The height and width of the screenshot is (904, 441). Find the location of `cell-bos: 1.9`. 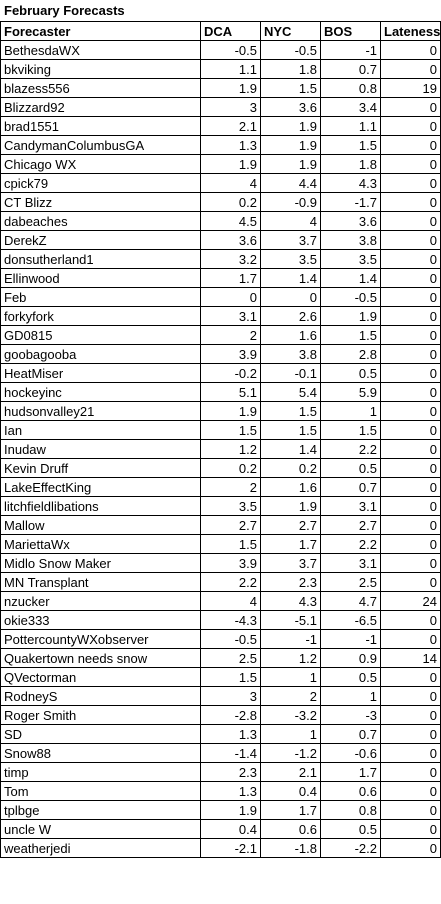

cell-bos: 1.9 is located at coordinates (350, 316).